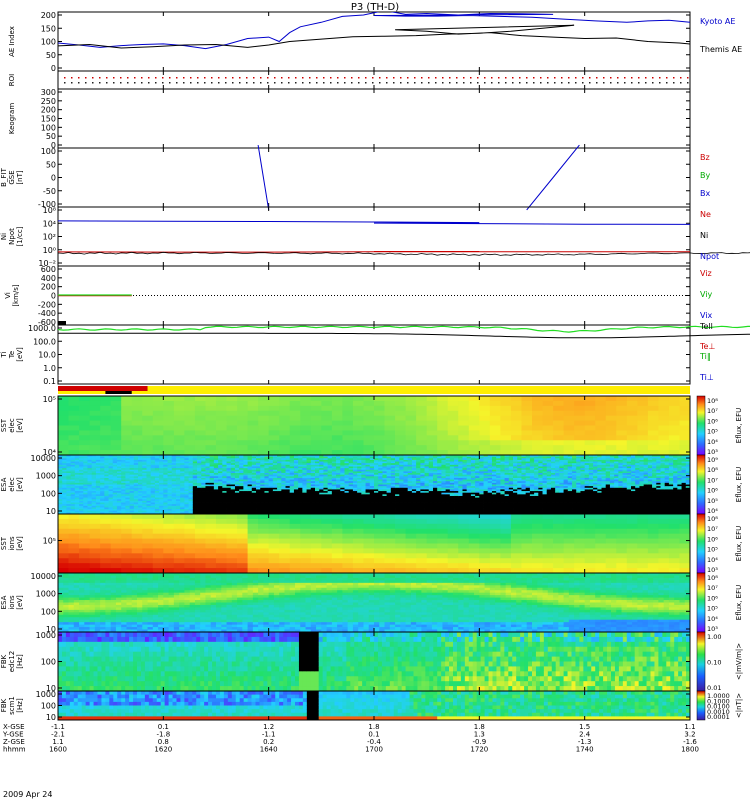 This screenshot has width=750, height=800. Describe the element at coordinates (705, 157) in the screenshot. I see `legend-entry: Bz` at that location.